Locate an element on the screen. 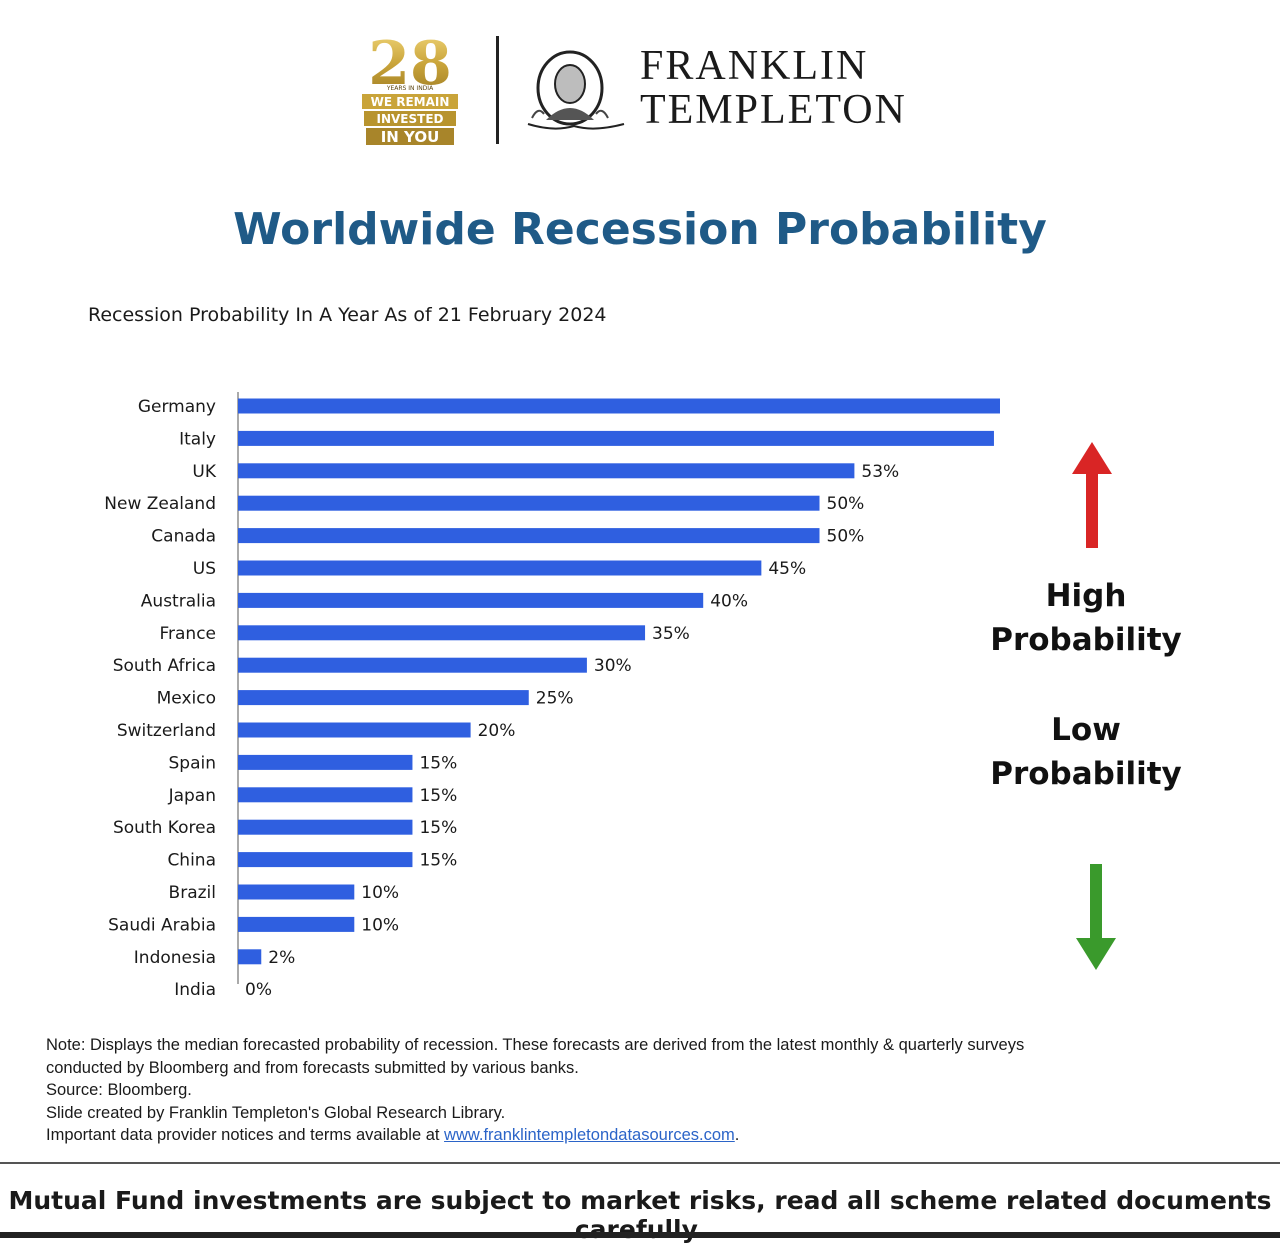 The width and height of the screenshot is (1280, 1244). value-label: 30% is located at coordinates (613, 666).